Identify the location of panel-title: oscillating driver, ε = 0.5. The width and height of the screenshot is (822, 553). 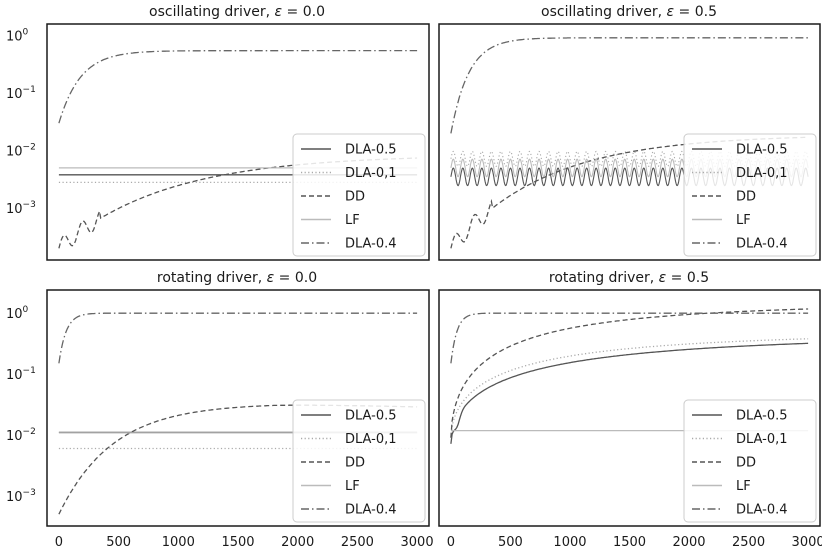
(629, 12).